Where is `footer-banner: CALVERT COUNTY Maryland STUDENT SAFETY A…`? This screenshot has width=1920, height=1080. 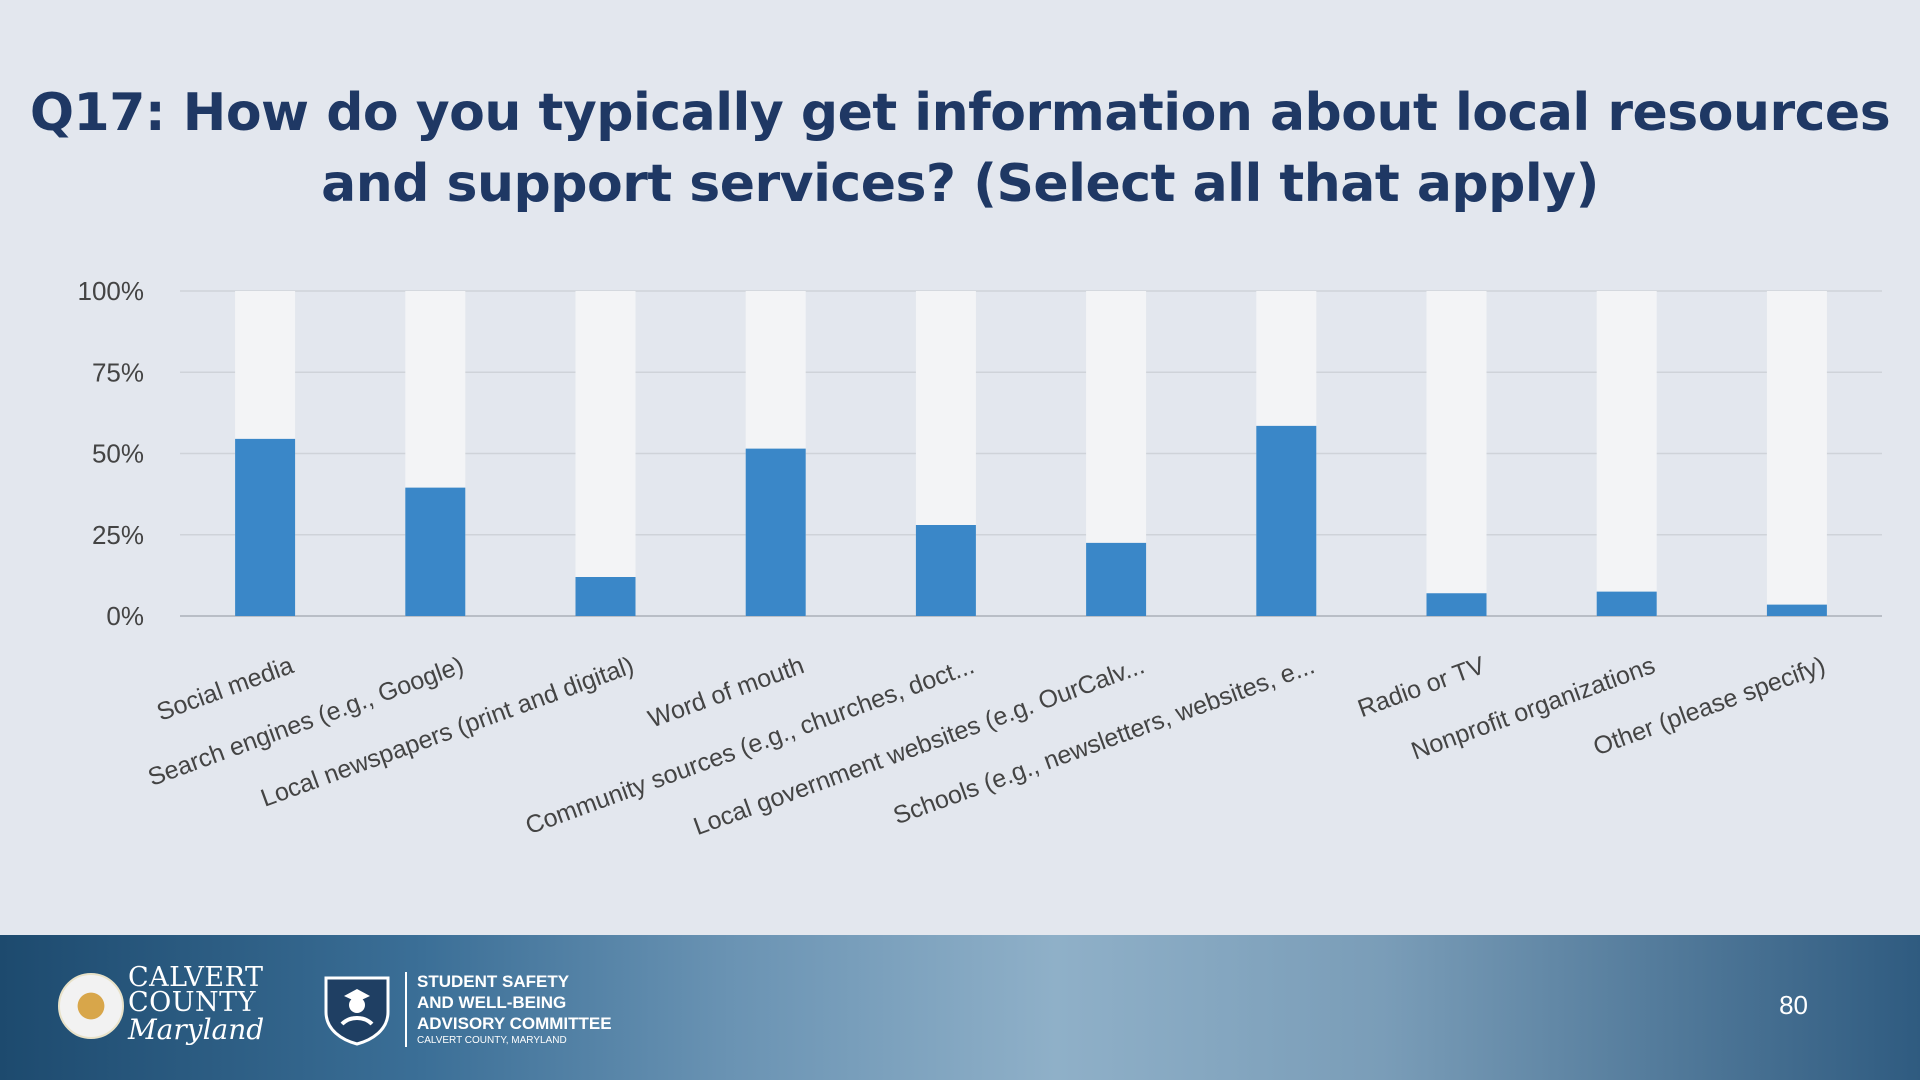 footer-banner: CALVERT COUNTY Maryland STUDENT SAFETY A… is located at coordinates (960, 1007).